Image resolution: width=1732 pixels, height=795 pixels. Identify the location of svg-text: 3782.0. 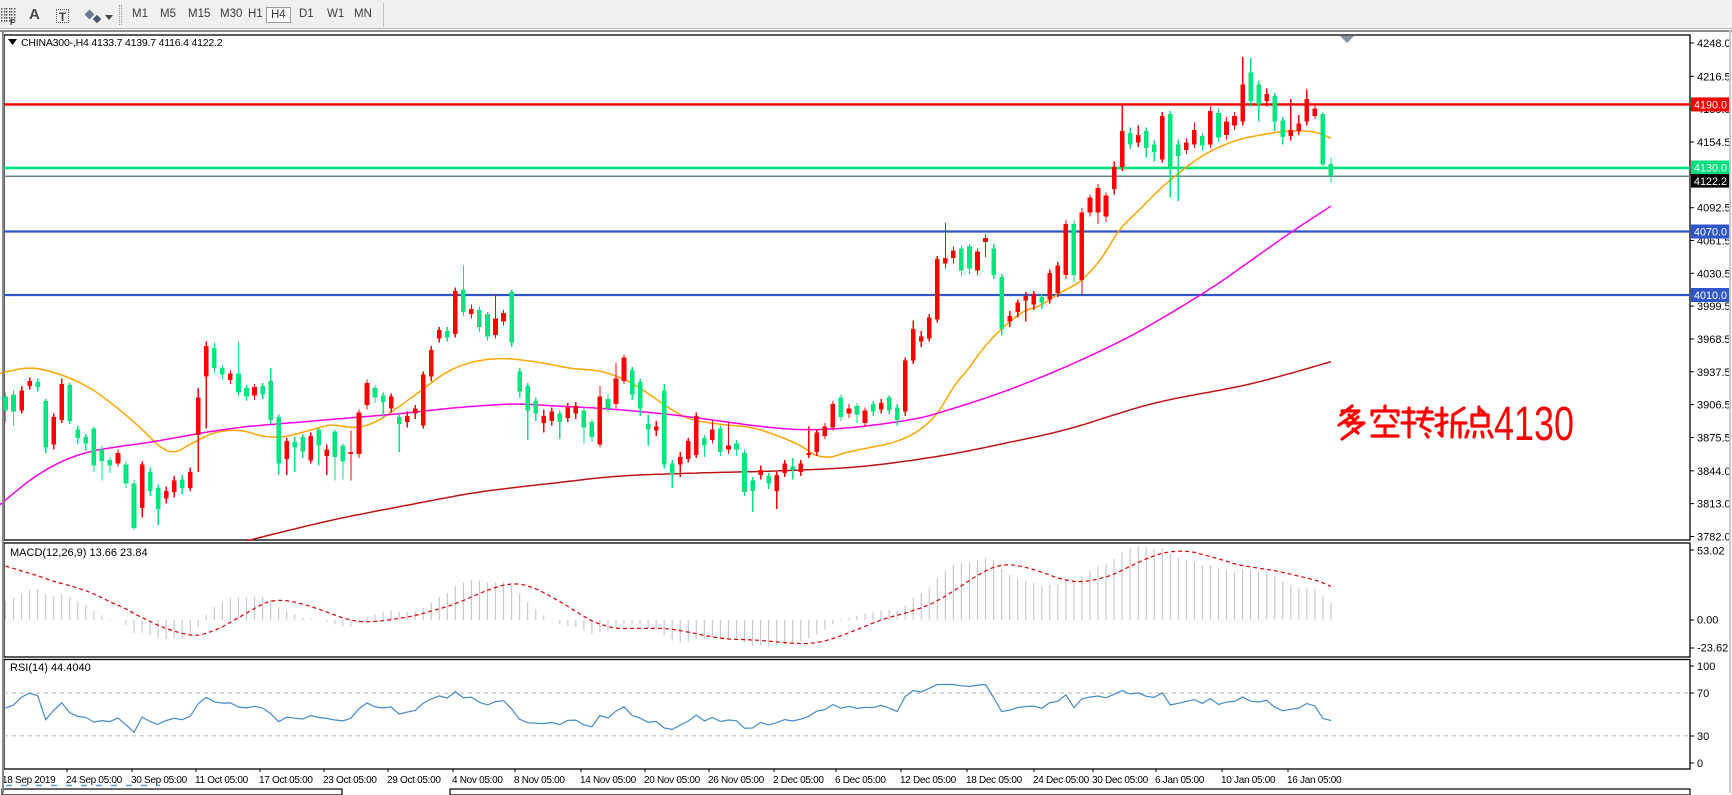
(1714, 538).